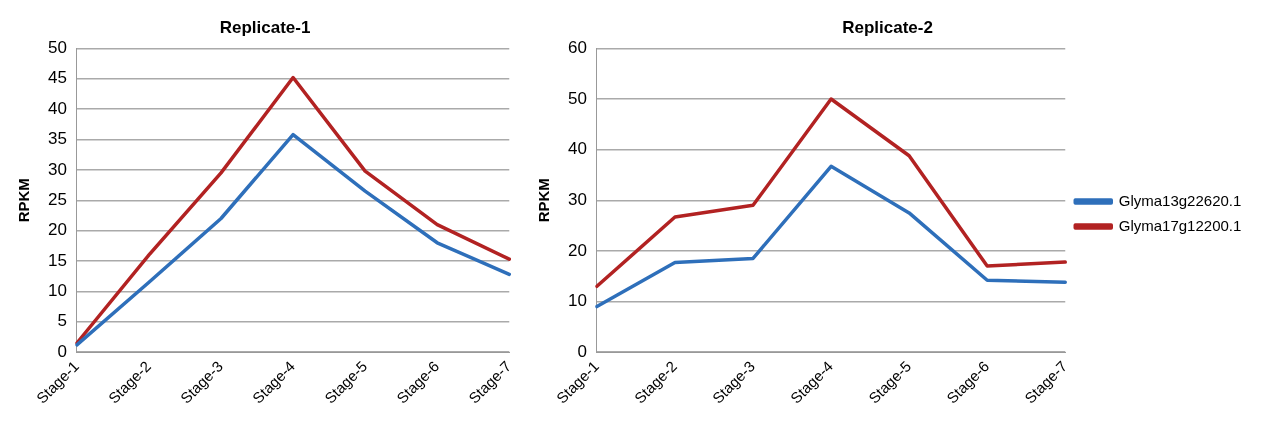 The width and height of the screenshot is (1265, 422). Describe the element at coordinates (57, 78) in the screenshot. I see `y-tick-label: 45` at that location.